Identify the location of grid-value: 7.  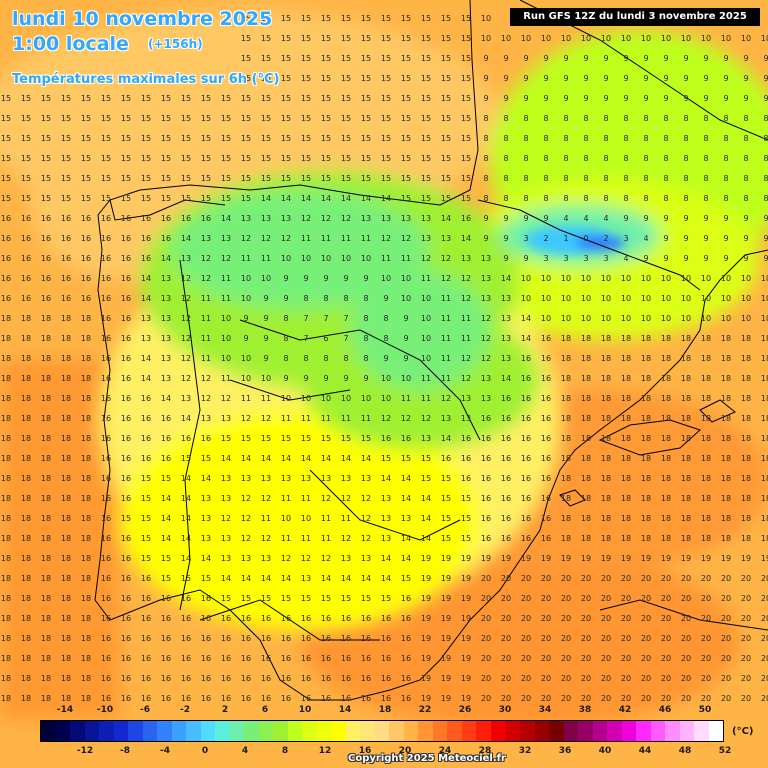
(346, 338).